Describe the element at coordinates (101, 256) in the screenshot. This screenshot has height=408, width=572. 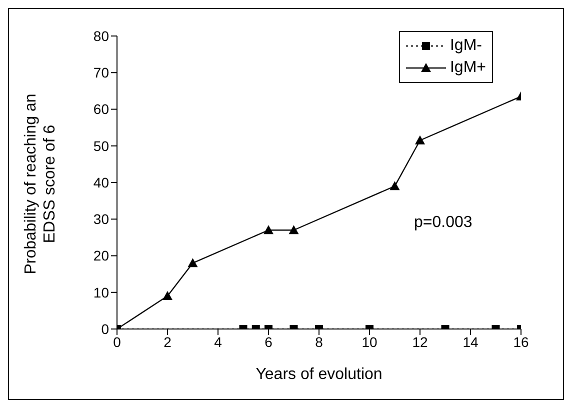
I see `y-tick-label: 20` at that location.